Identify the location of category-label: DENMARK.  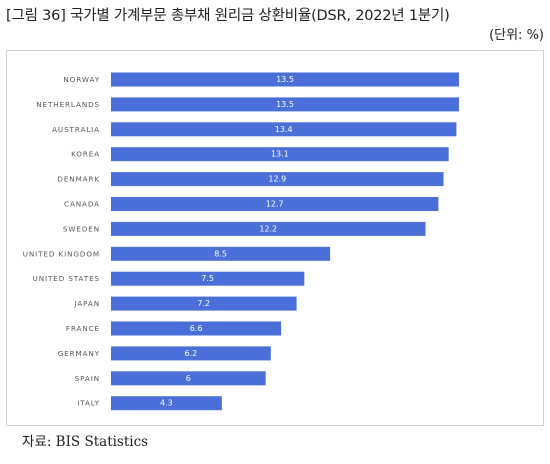
(78, 179).